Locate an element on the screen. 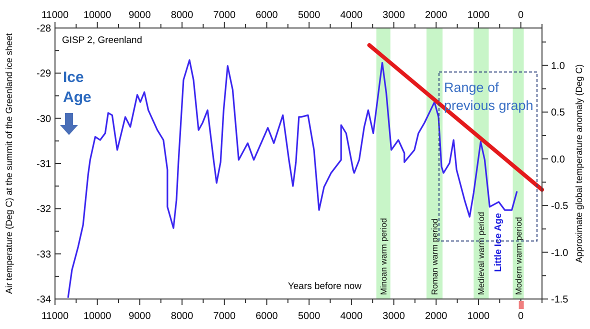  y-tick-label: -34 is located at coordinates (44, 300).